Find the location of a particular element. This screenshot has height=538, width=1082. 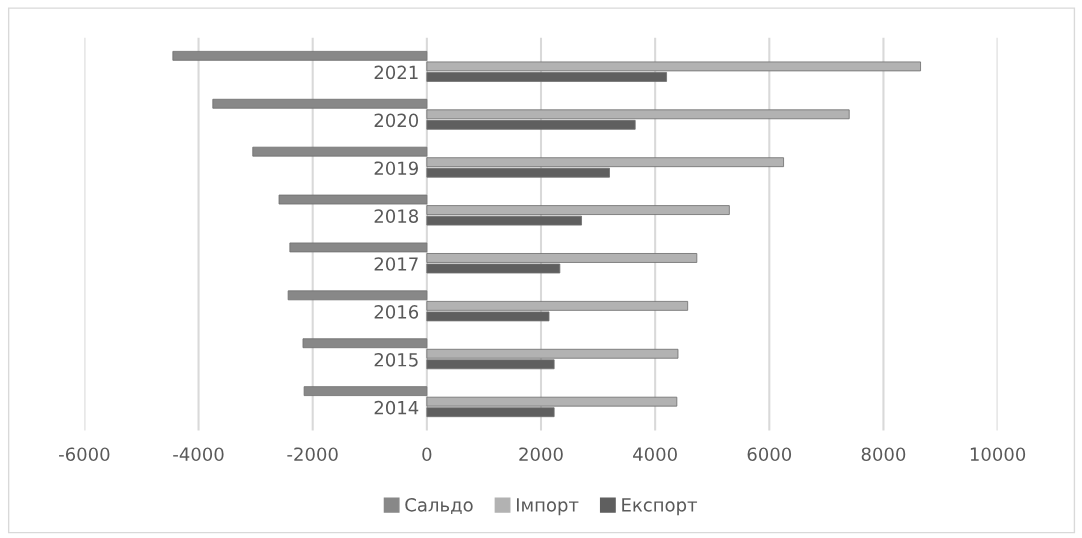

y-tick-label: 2020 is located at coordinates (396, 120).